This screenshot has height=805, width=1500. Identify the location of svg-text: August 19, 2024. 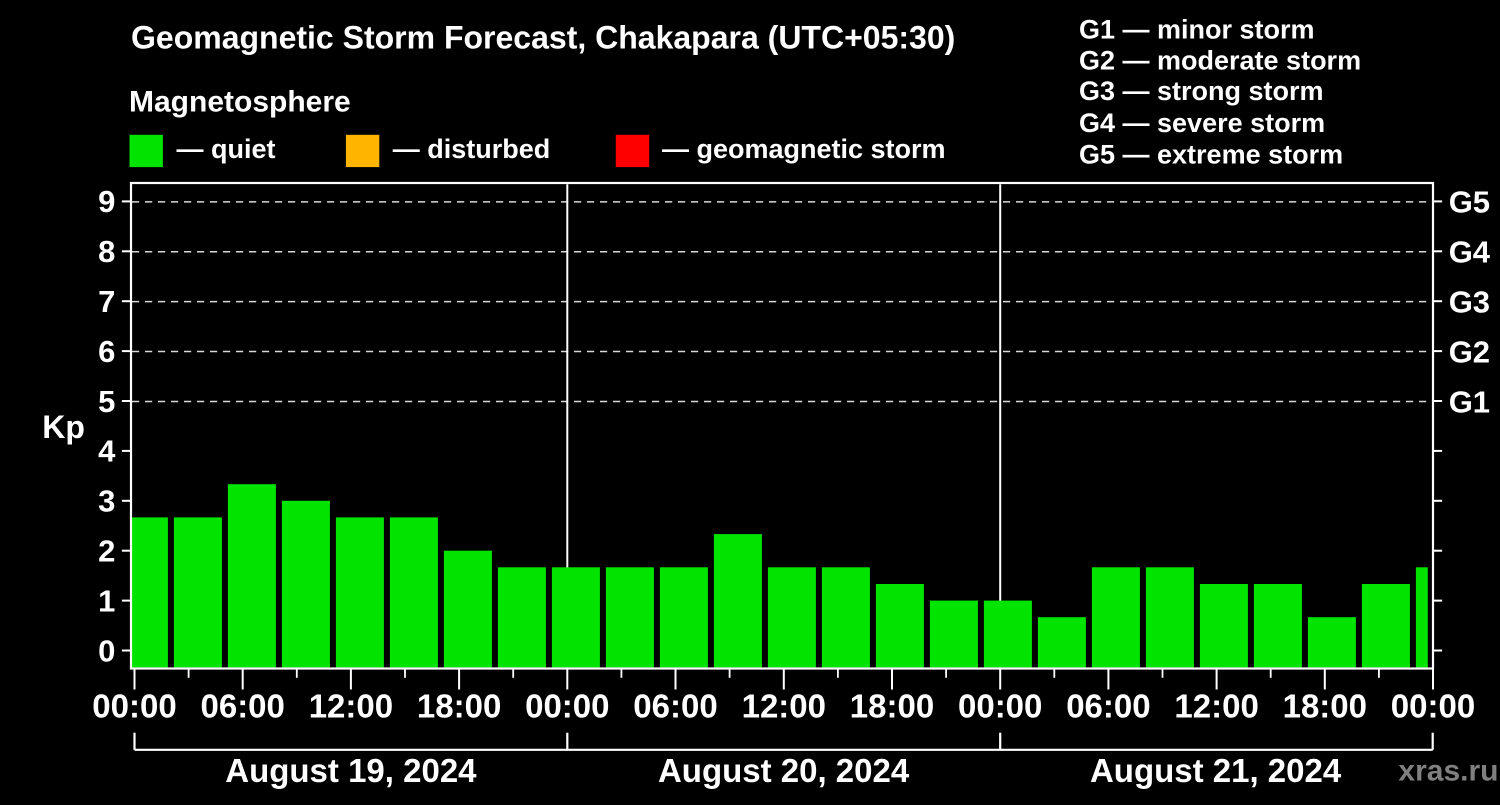
(351, 770).